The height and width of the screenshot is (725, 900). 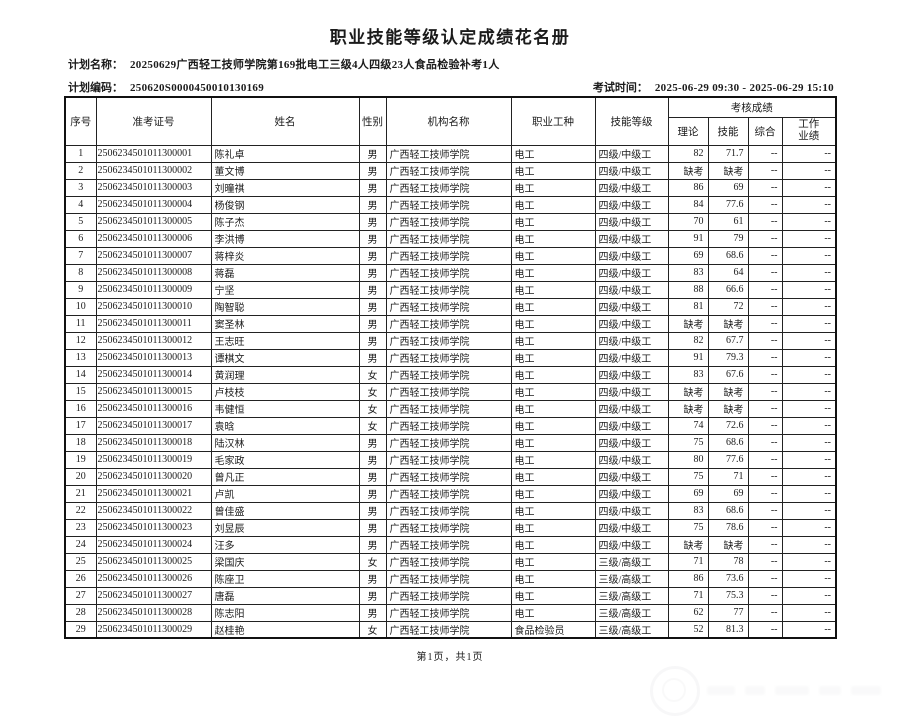 I want to click on cell-skill: 72.6, so click(x=728, y=425).